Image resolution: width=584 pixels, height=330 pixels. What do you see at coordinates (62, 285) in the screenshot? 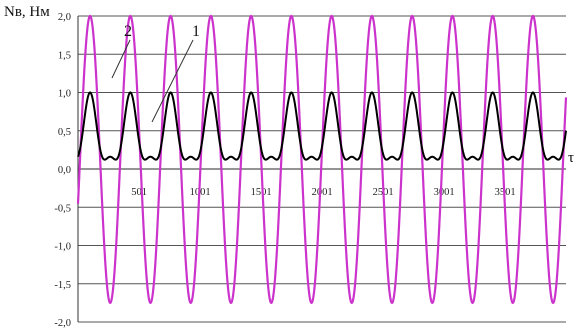
I see `y-tick-label: -1,5` at bounding box center [62, 285].